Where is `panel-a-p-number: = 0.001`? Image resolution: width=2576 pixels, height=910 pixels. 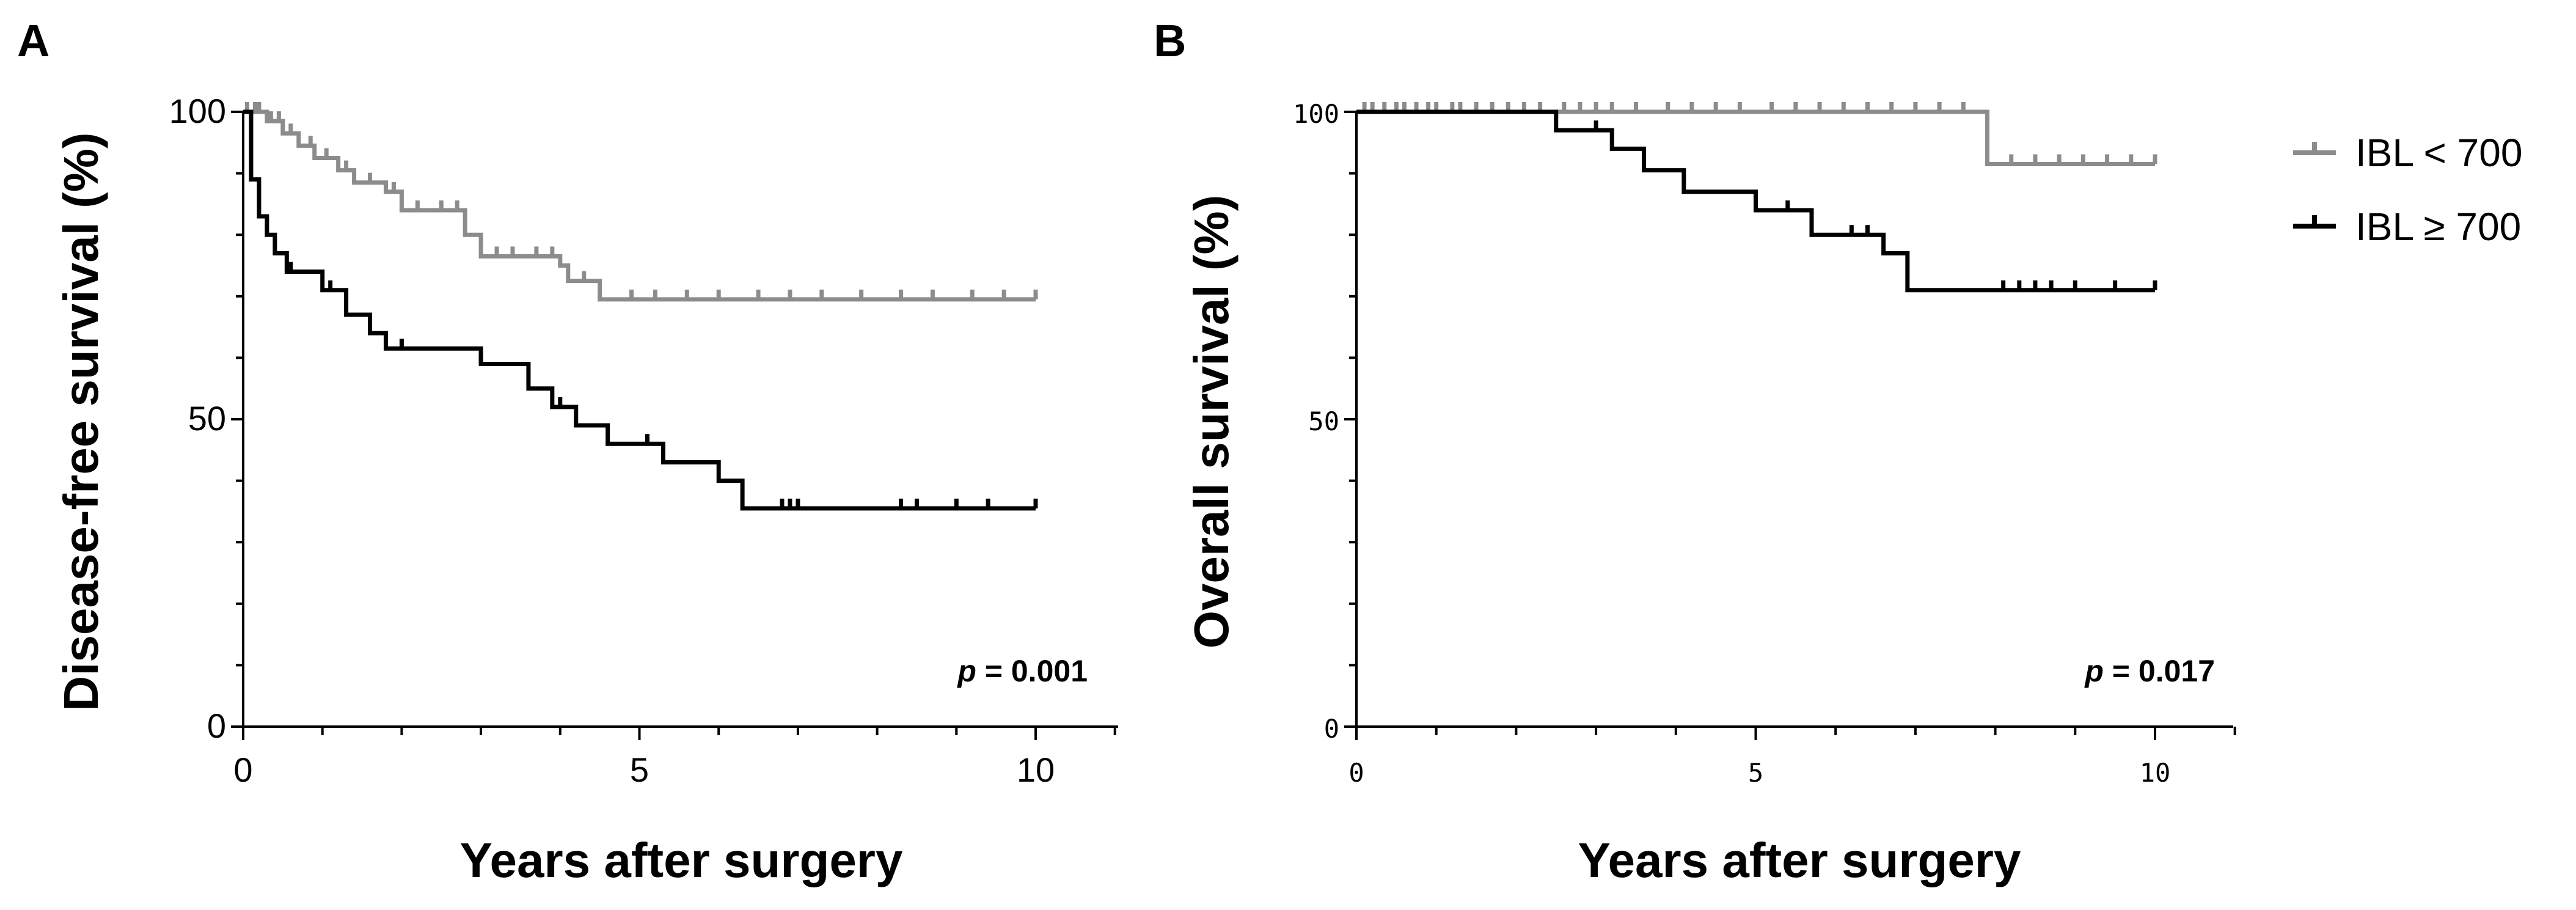
panel-a-p-number: = 0.001 is located at coordinates (1032, 671).